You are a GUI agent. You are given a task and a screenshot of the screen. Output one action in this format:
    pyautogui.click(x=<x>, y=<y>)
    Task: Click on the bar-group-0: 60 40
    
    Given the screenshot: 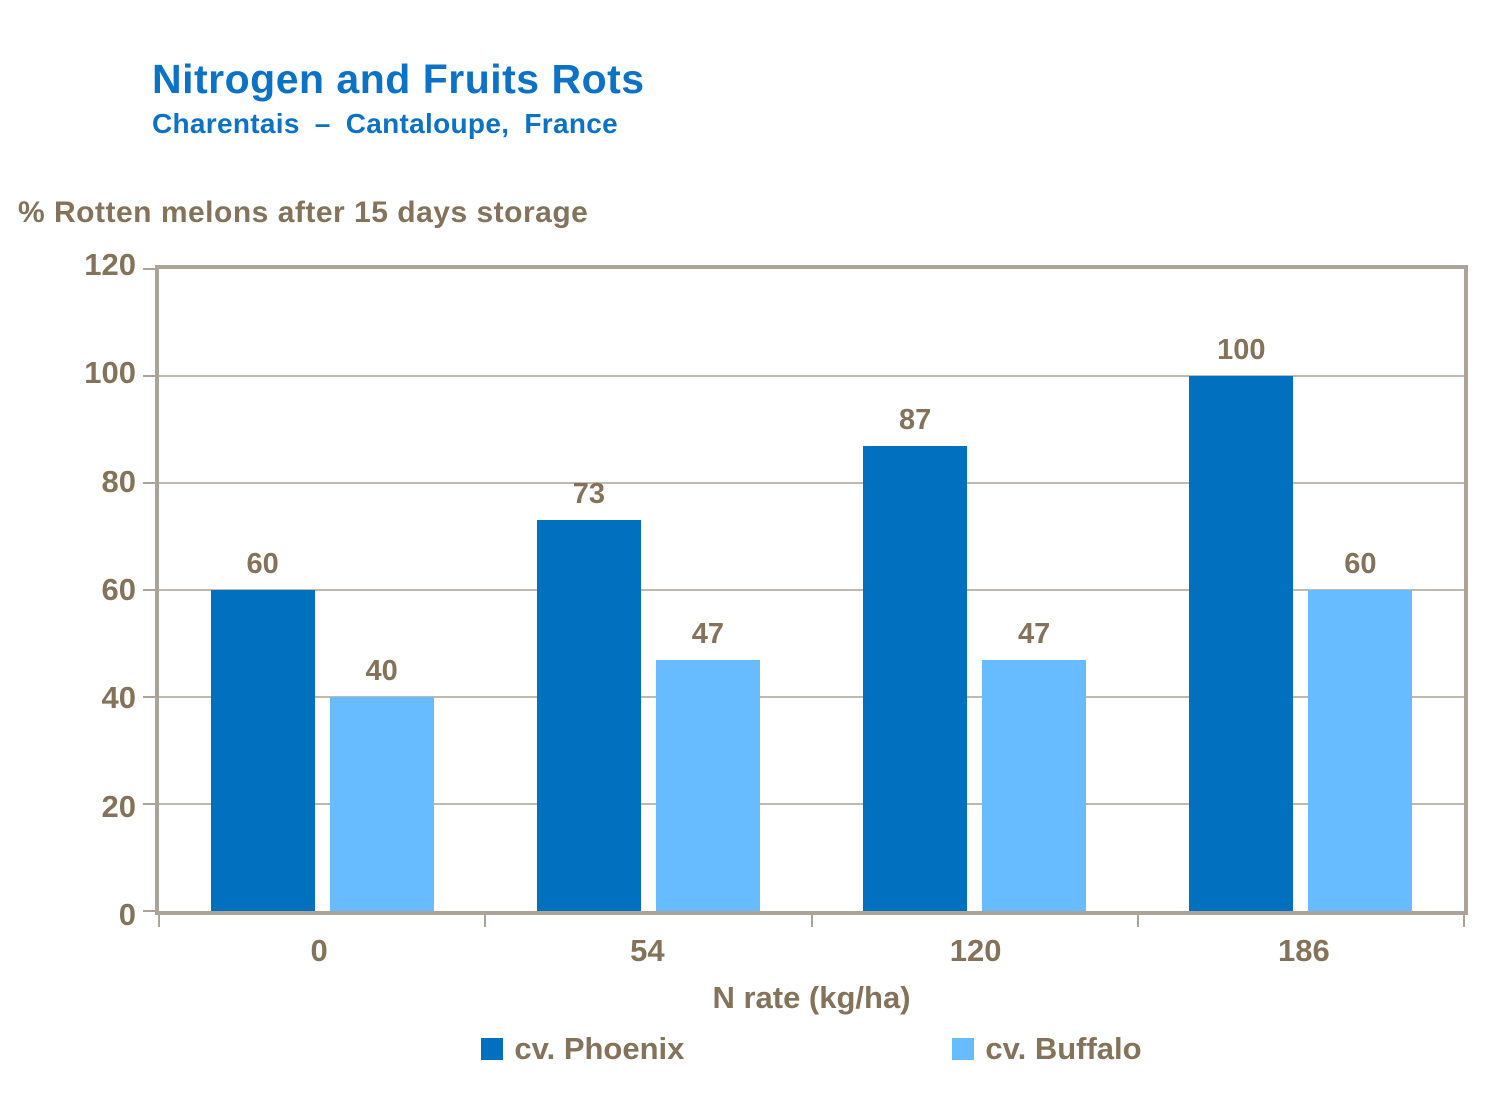 What is the action you would take?
    pyautogui.click(x=322, y=590)
    